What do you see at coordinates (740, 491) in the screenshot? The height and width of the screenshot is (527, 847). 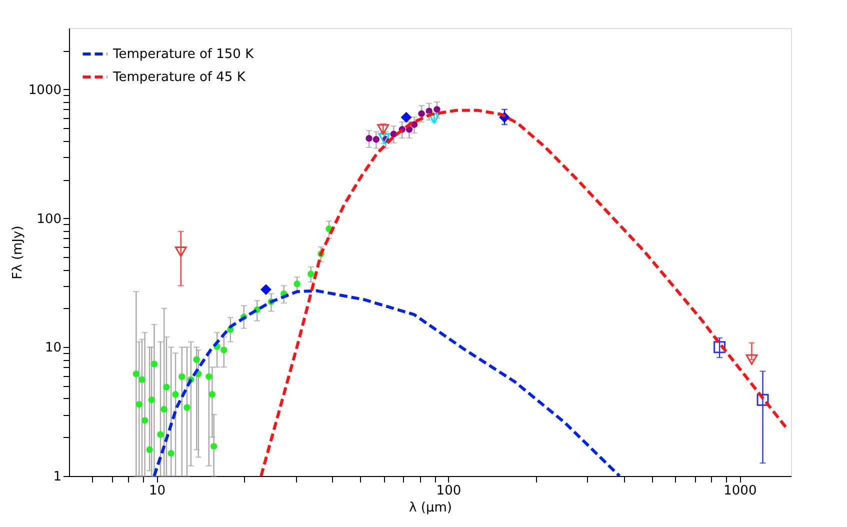 I see `x-tick-label: 1000` at bounding box center [740, 491].